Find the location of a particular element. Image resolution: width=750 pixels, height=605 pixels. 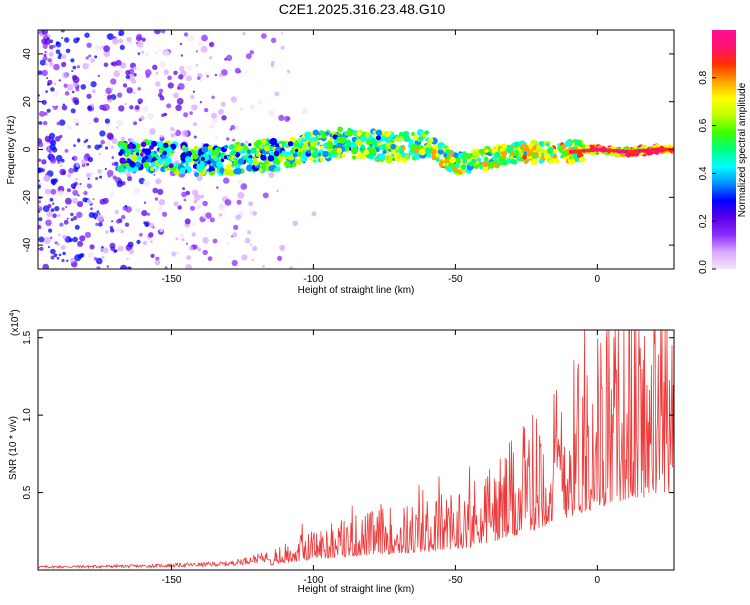

colorbar-tick-label: 0.0 is located at coordinates (703, 267).